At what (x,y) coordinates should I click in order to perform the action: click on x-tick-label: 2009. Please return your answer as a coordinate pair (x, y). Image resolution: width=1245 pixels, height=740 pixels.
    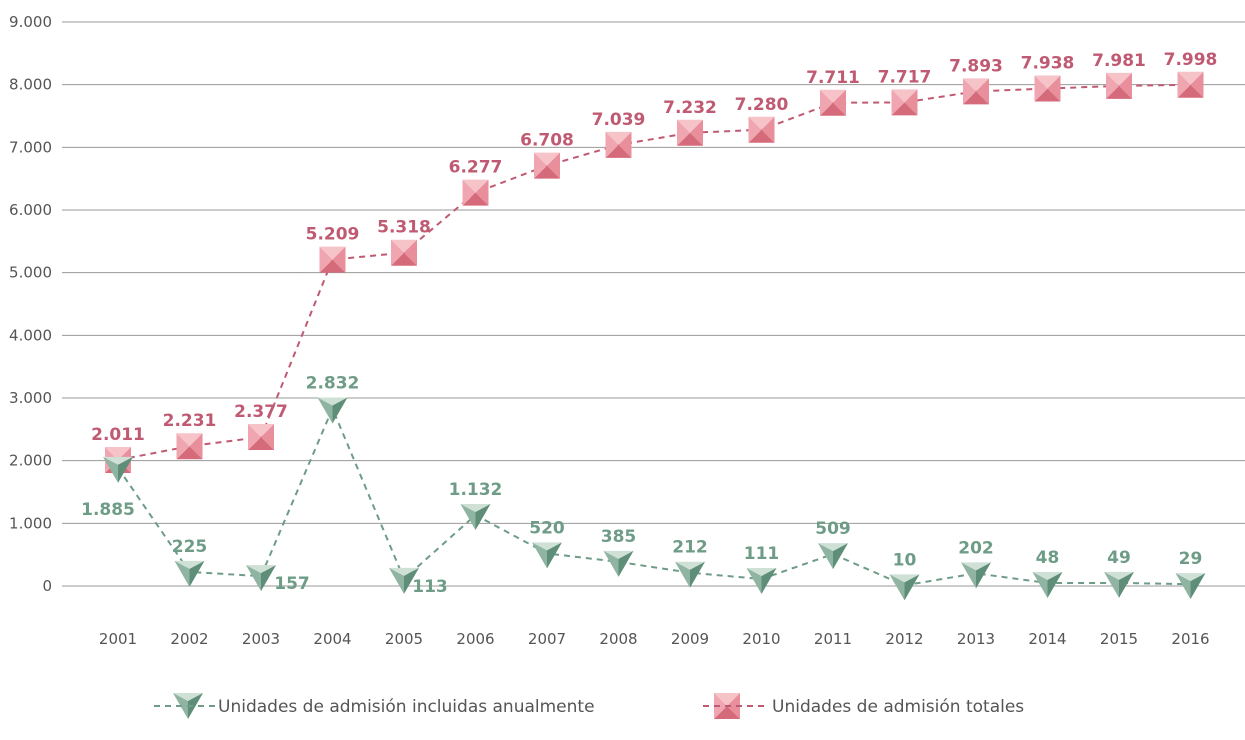
    Looking at the image, I should click on (690, 639).